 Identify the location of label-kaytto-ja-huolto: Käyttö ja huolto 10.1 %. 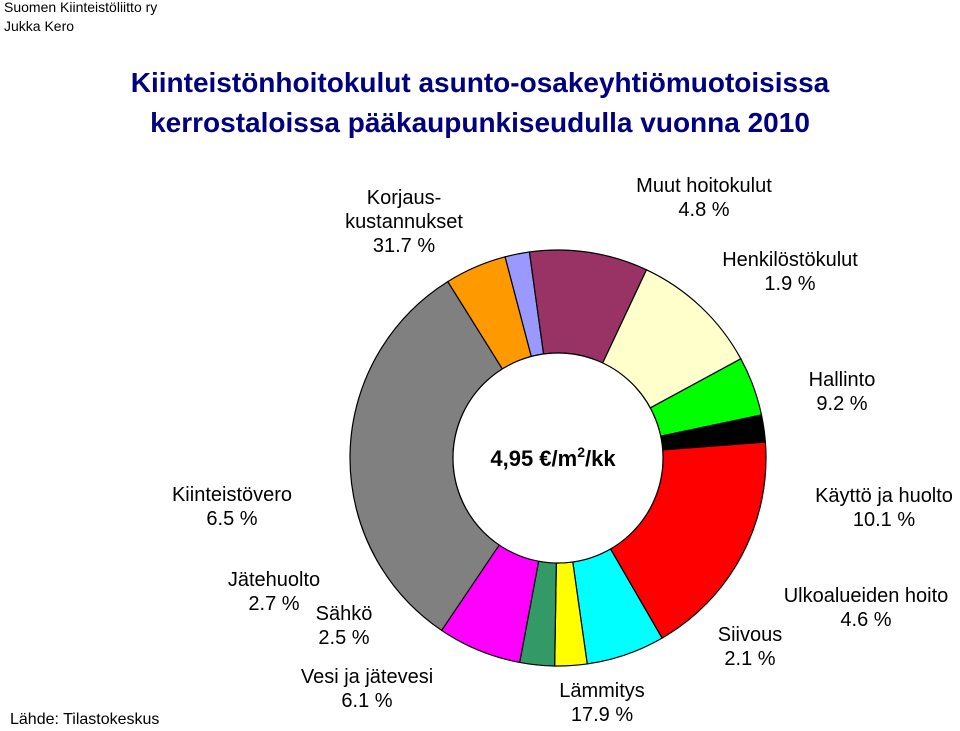
(884, 508).